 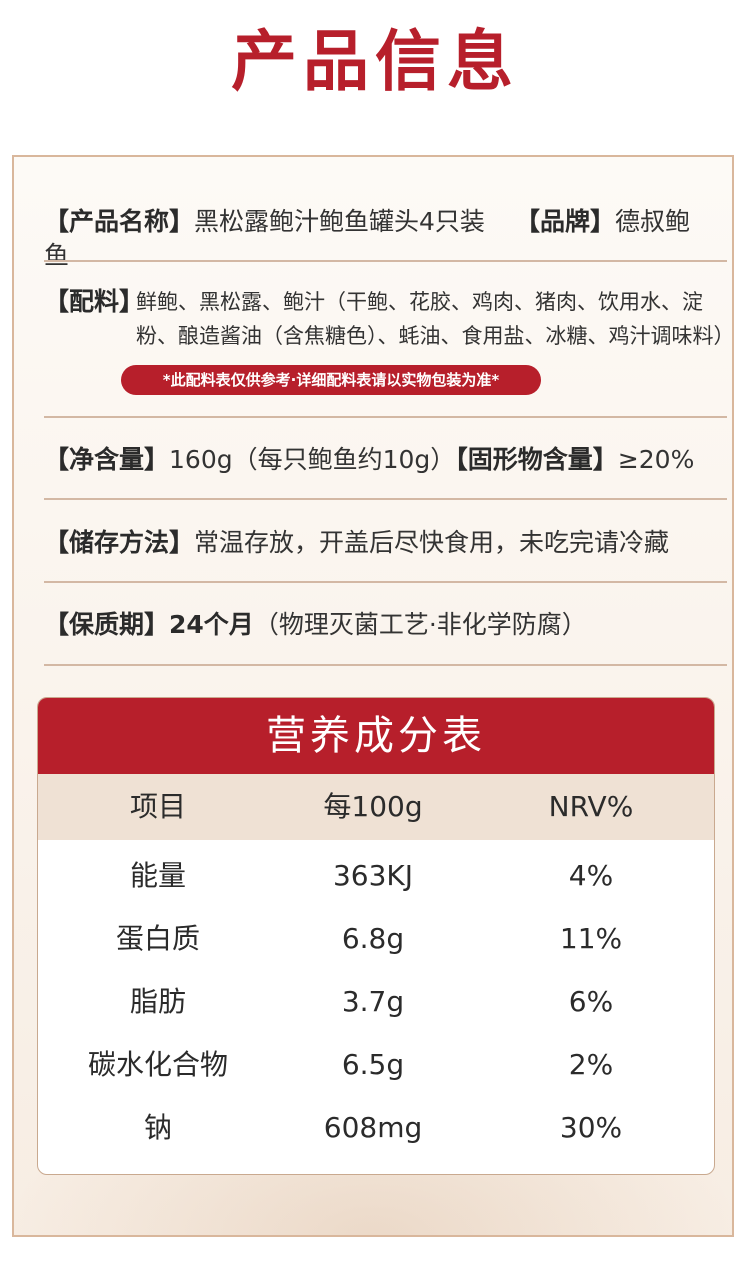 What do you see at coordinates (373, 1127) in the screenshot?
I see `nutrient-amount: 608mg` at bounding box center [373, 1127].